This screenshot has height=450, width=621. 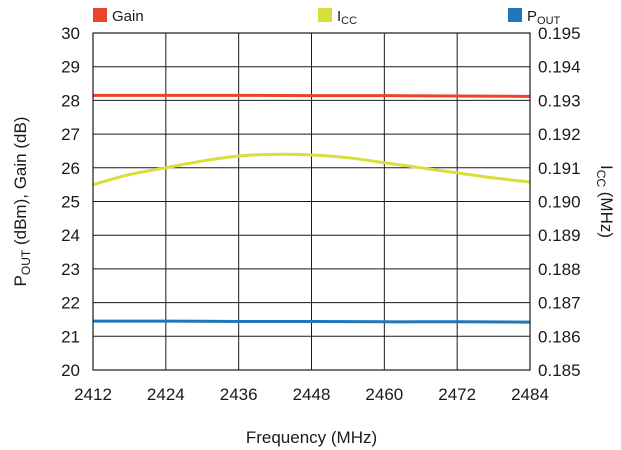 I want to click on legend-label-sub: CC, so click(x=349, y=21).